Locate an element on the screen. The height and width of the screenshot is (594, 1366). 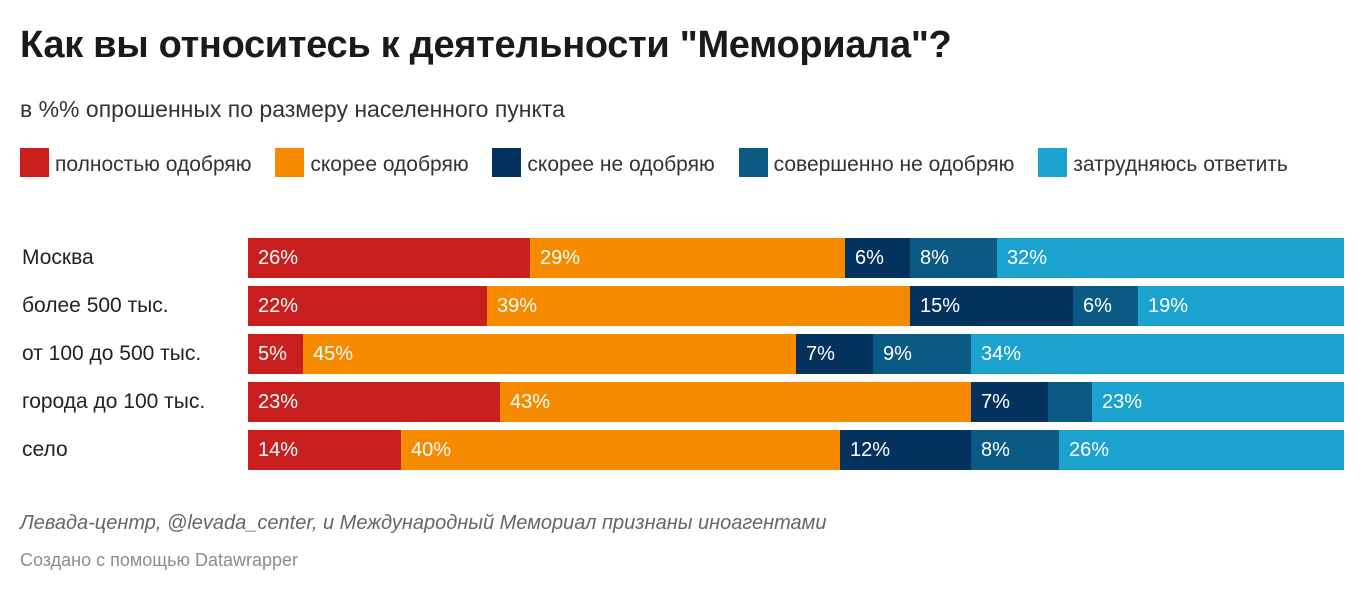
legend-item: скорее не одобряю is located at coordinates (603, 162).